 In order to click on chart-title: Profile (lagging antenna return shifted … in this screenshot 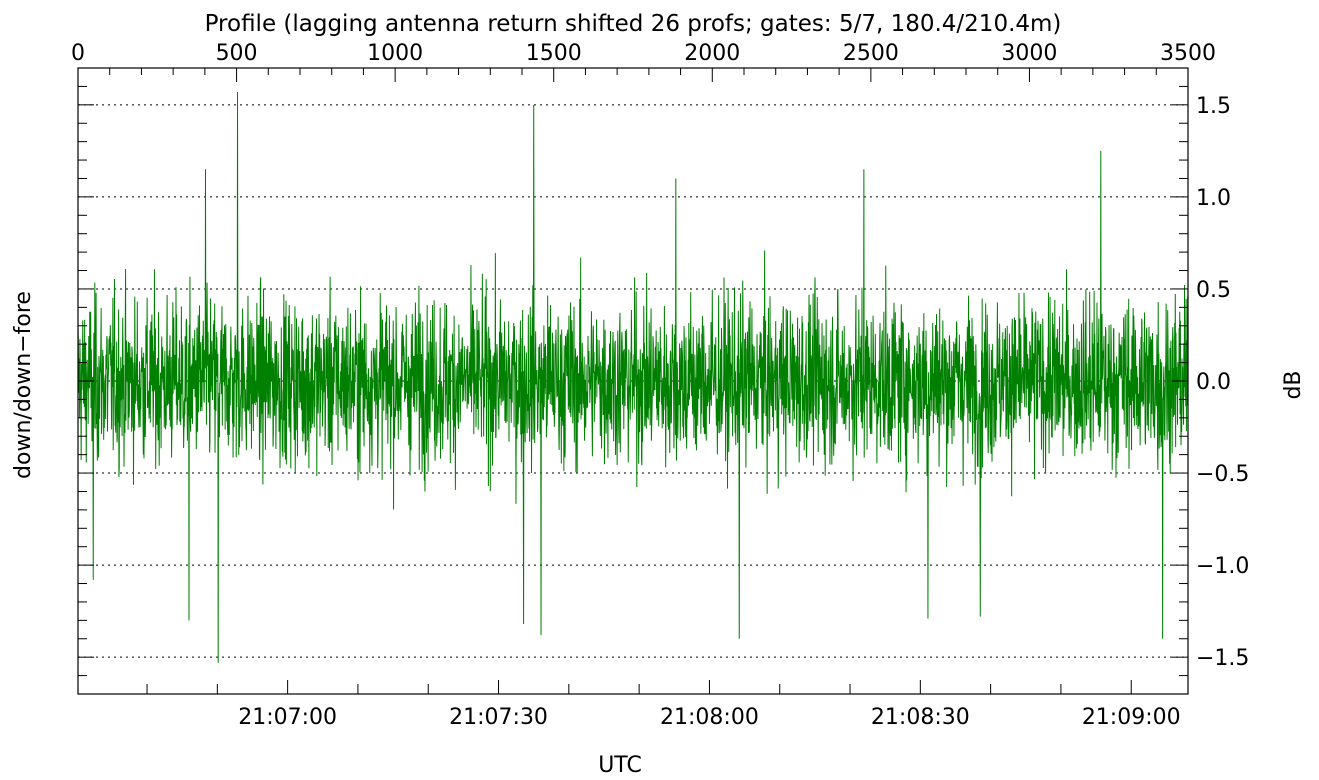, I will do `click(633, 24)`.